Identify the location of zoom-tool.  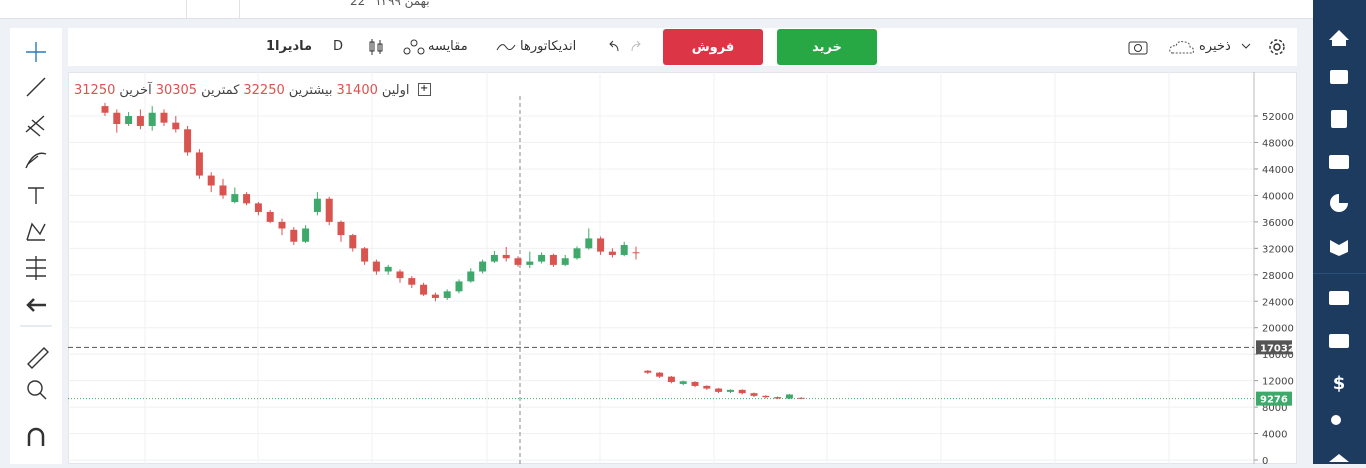
(37, 390).